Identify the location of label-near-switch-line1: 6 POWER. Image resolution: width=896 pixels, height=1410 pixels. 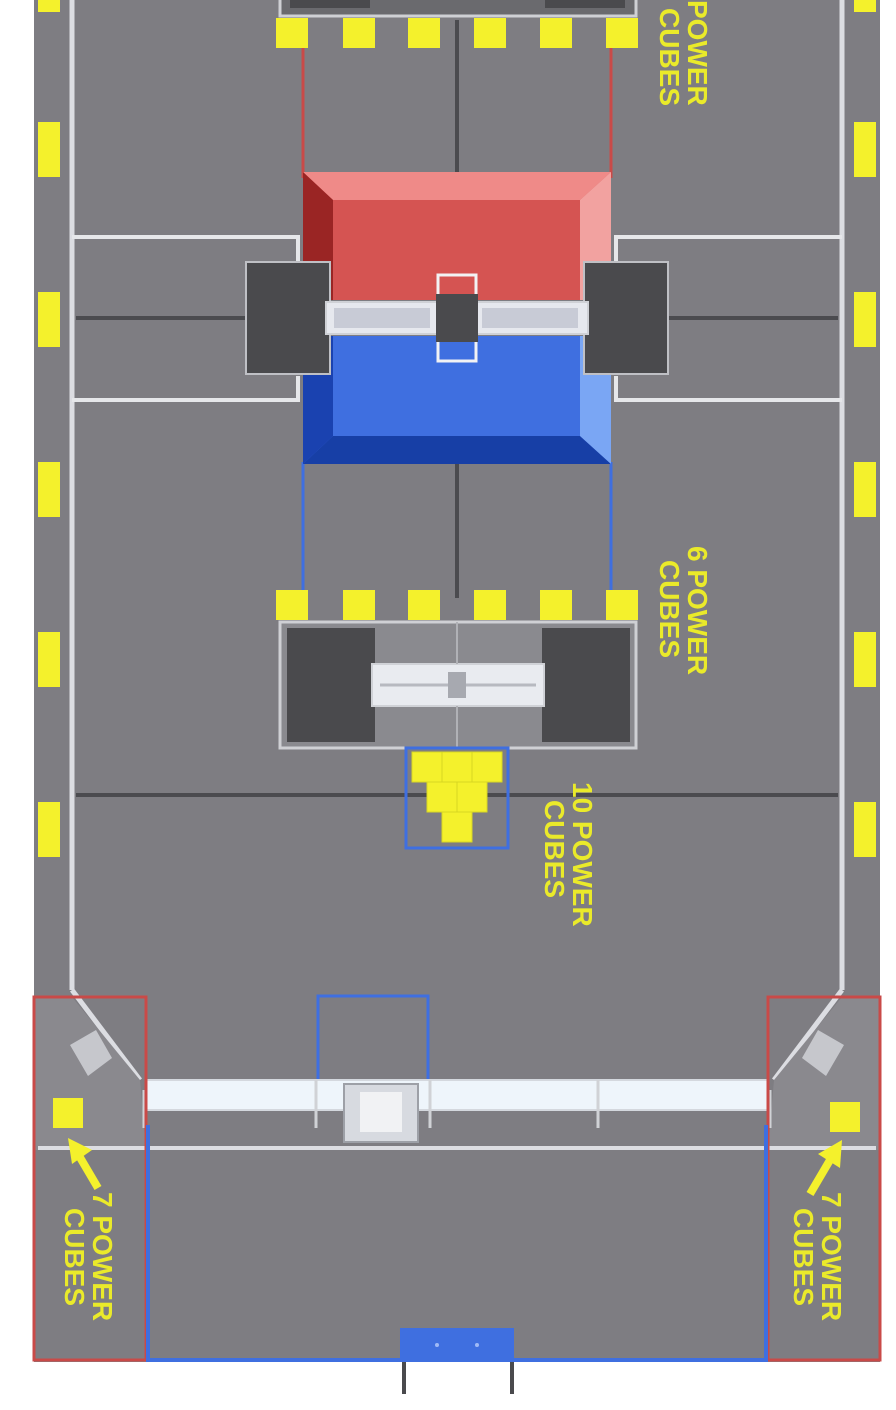
(697, 610).